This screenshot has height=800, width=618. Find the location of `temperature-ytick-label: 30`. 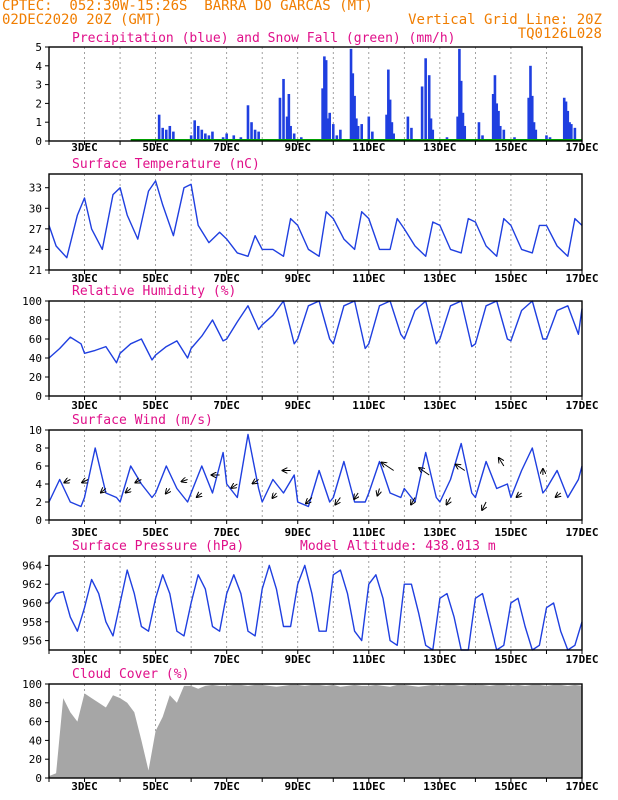

temperature-ytick-label: 30 is located at coordinates (35, 208).